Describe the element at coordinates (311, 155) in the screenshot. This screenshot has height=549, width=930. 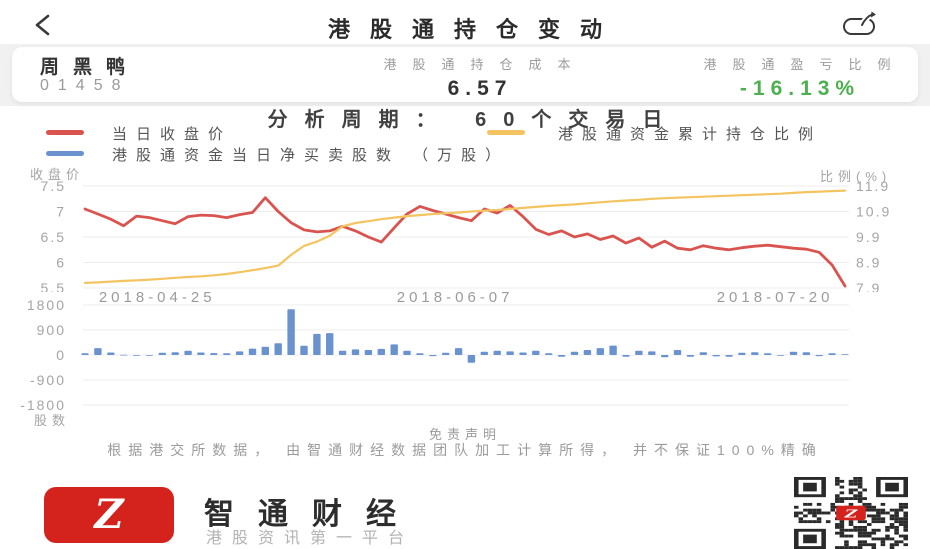
I see `legend-label: 港股通资金当日净买卖股数 （万股）` at that location.